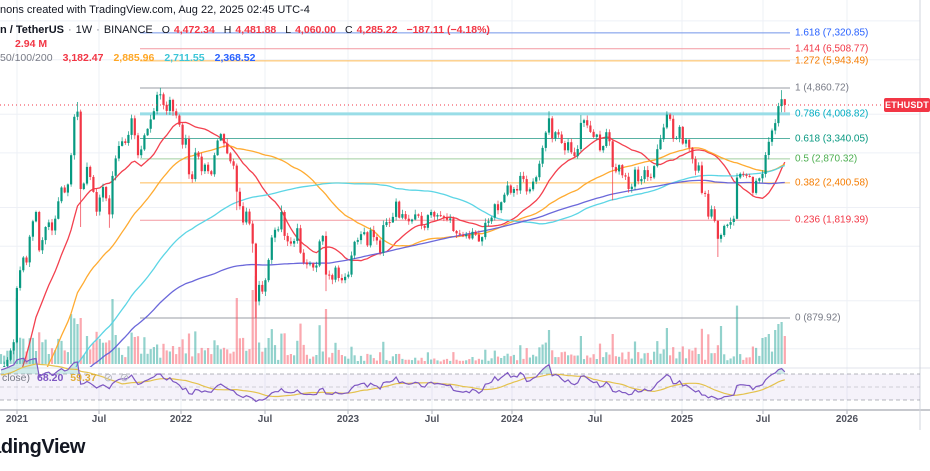 This screenshot has width=930, height=471. What do you see at coordinates (460, 387) in the screenshot?
I see `rsi-band` at bounding box center [460, 387].